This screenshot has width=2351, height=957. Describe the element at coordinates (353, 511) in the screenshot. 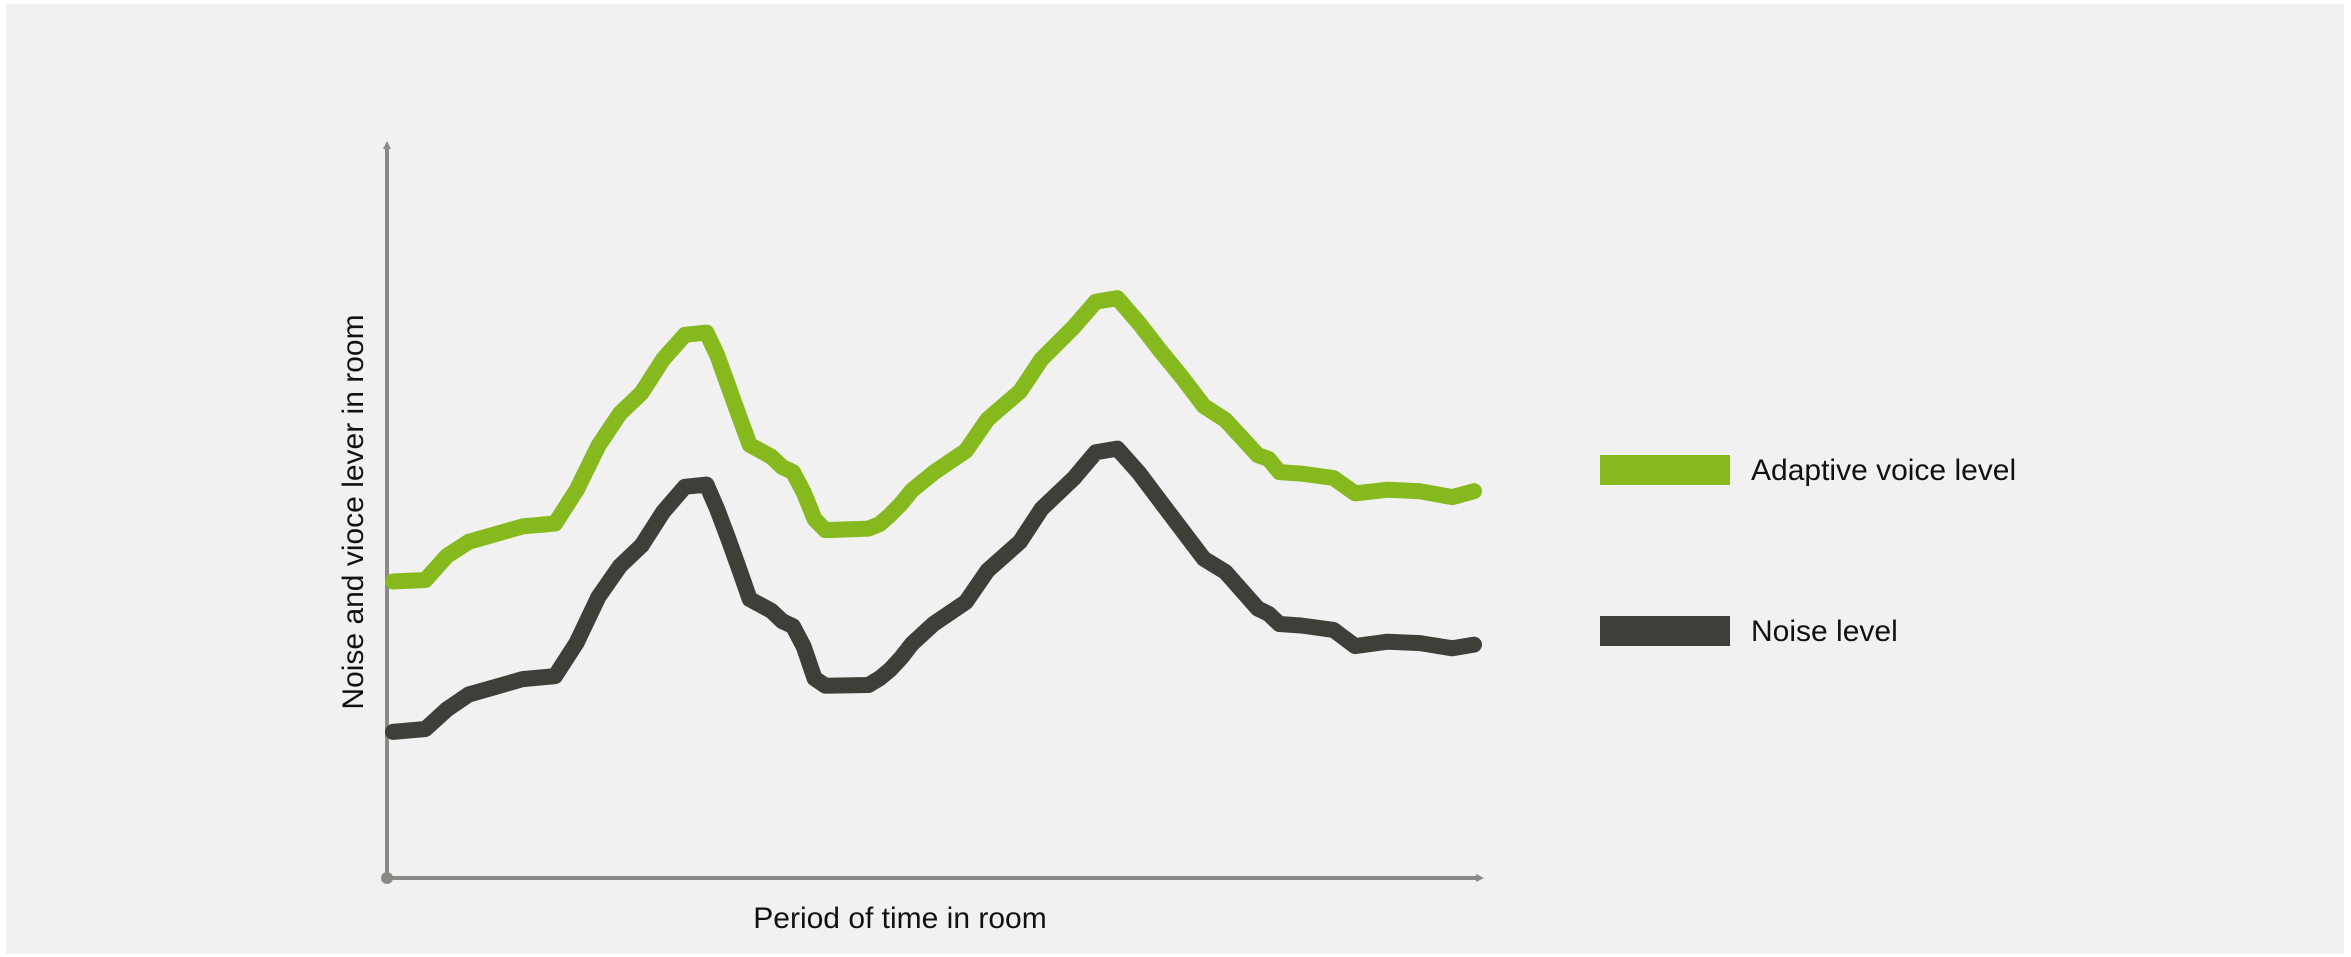

I see `y-axis-title: Noise and vioce lever in room` at that location.